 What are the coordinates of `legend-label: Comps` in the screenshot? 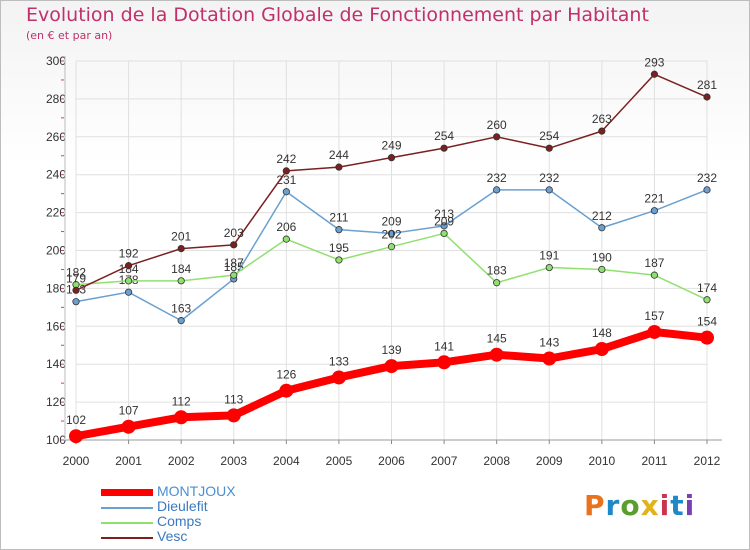 It's located at (179, 521).